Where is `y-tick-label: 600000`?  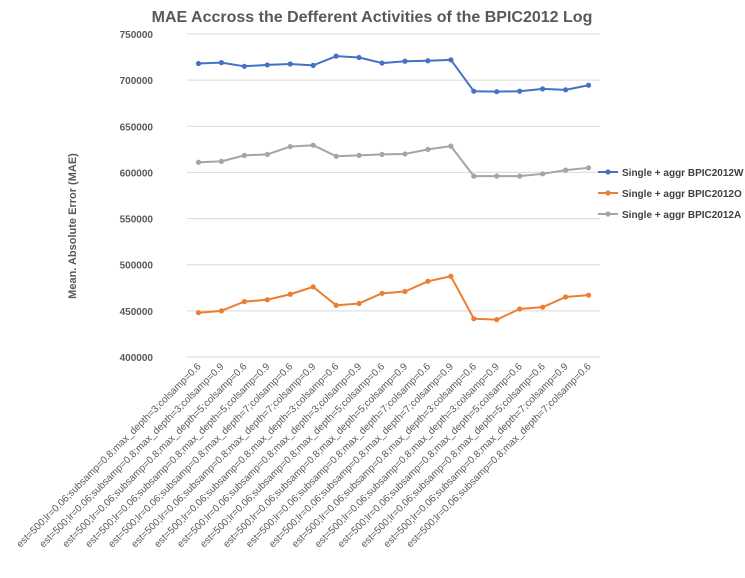
y-tick-label: 600000 is located at coordinates (137, 173).